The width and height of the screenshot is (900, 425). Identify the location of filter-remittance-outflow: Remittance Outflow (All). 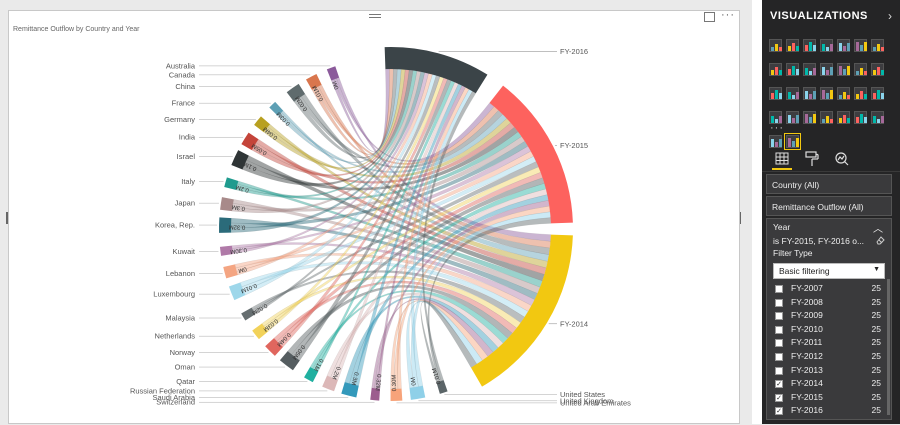
(829, 206).